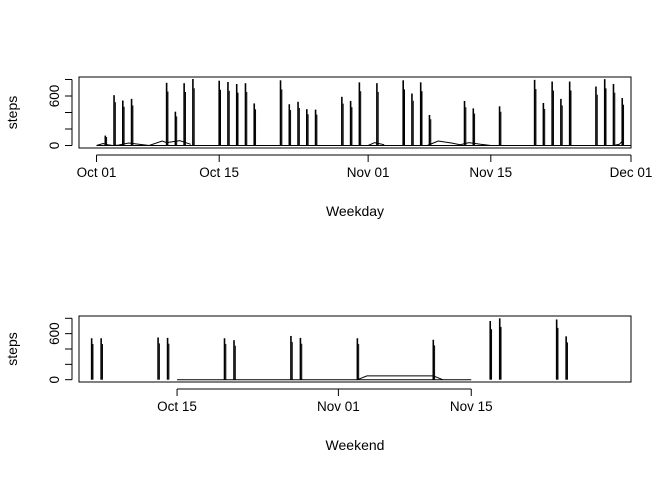 The width and height of the screenshot is (672, 480). Describe the element at coordinates (97, 172) in the screenshot. I see `x-tick-label: Oct 01` at that location.